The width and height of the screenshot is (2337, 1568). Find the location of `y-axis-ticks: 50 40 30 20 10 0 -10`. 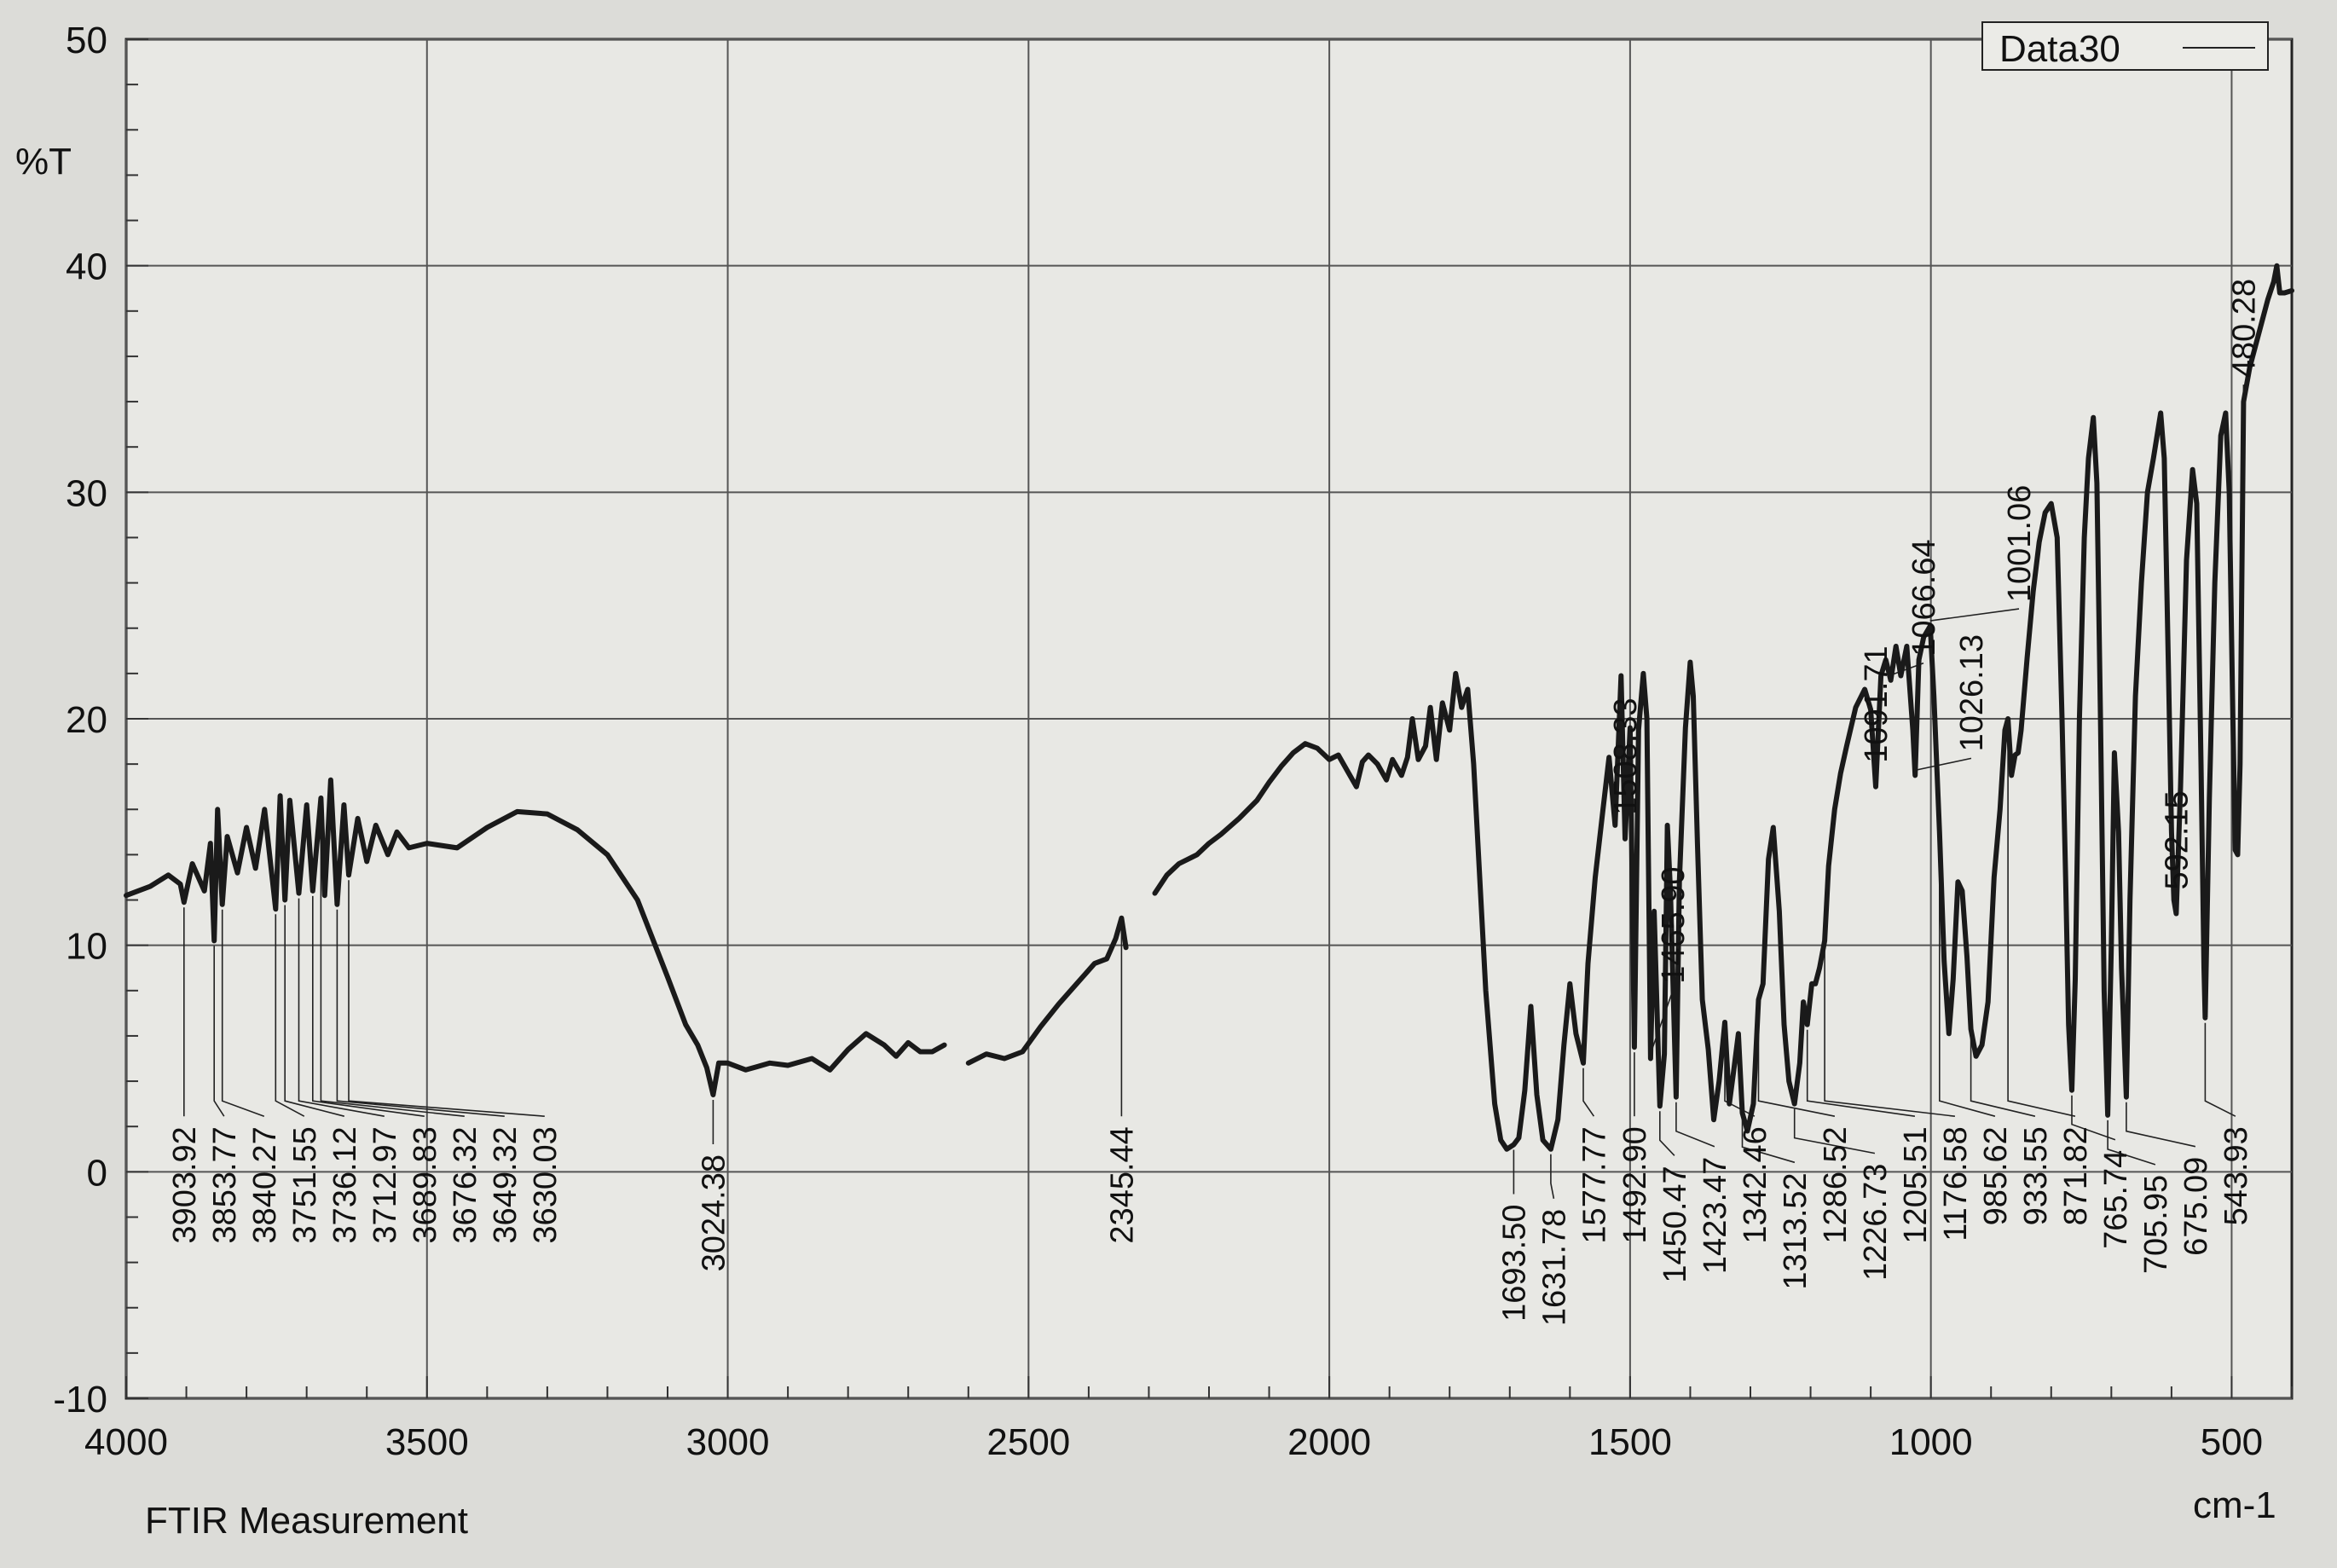

y-axis-ticks: 50 40 30 20 10 0 -10 is located at coordinates (80, 720).